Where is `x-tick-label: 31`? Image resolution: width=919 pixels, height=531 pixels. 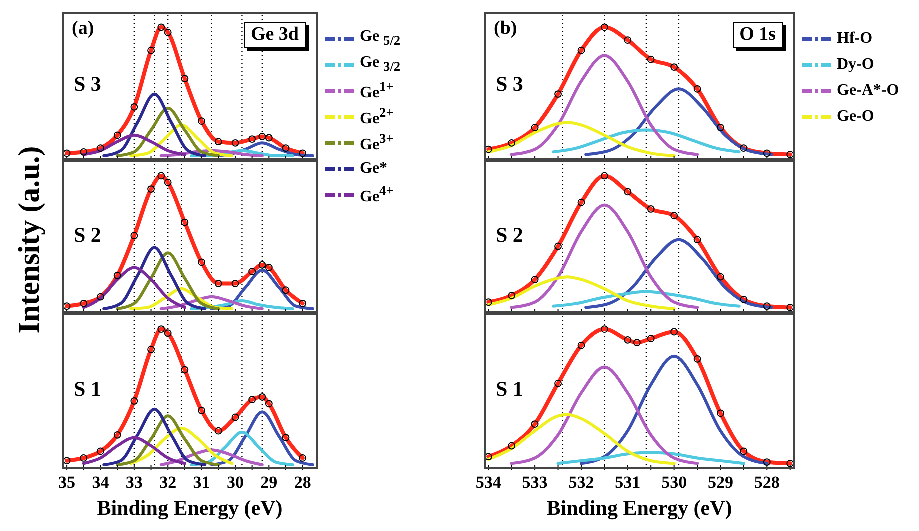 x-tick-label: 31 is located at coordinates (201, 482).